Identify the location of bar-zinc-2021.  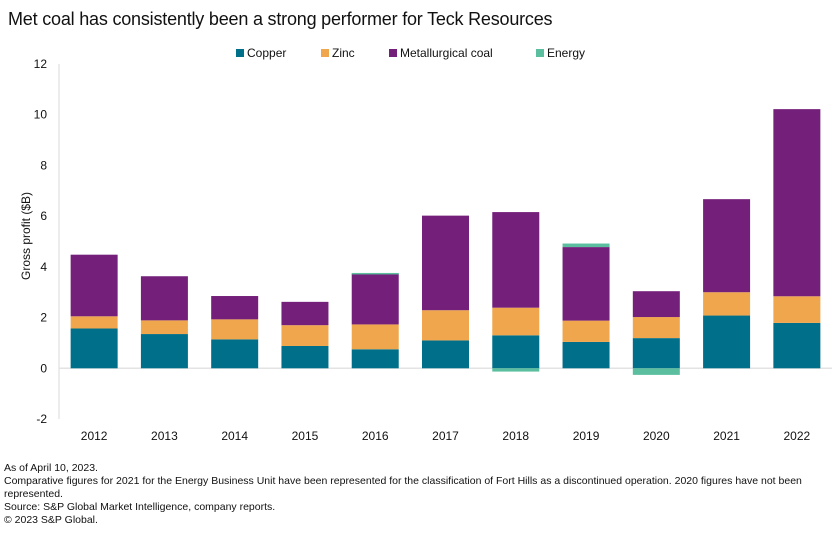
(727, 304).